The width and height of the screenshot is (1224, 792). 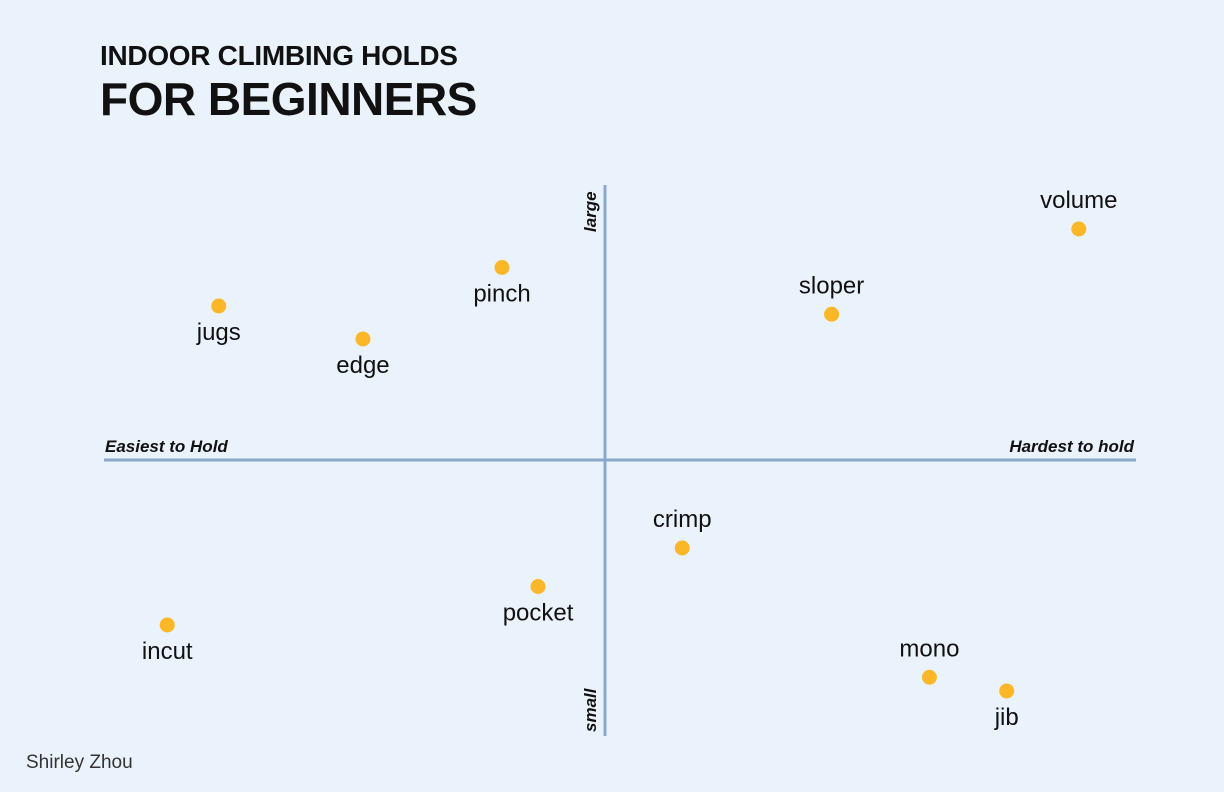 What do you see at coordinates (167, 625) in the screenshot?
I see `point-incut` at bounding box center [167, 625].